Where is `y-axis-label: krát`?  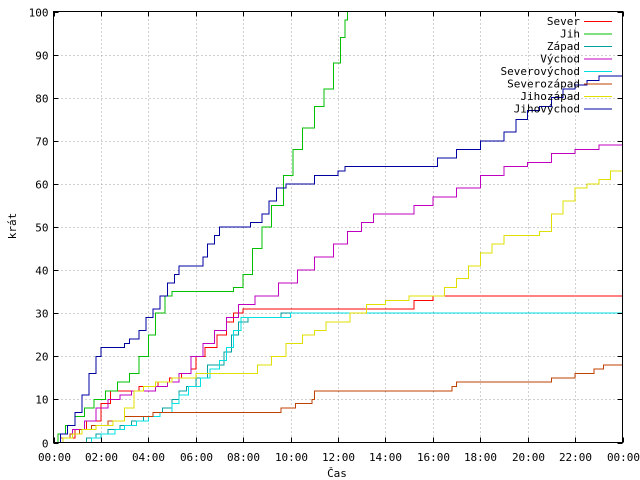
y-axis-label: krát is located at coordinates (12, 226).